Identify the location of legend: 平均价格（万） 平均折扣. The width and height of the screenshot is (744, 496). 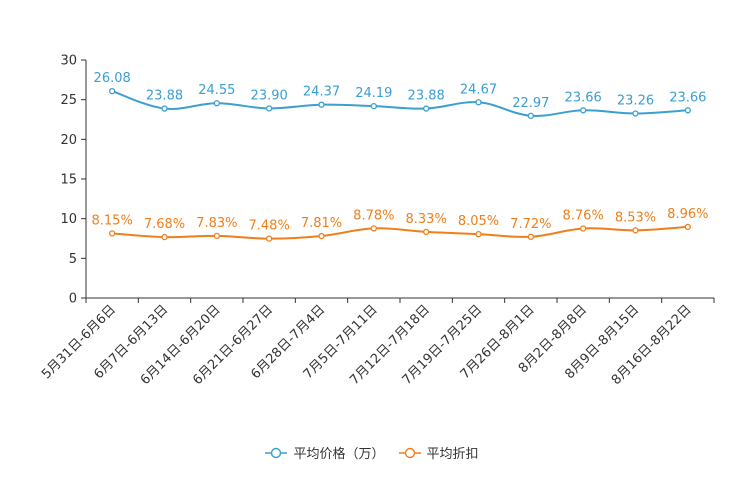
(372, 452).